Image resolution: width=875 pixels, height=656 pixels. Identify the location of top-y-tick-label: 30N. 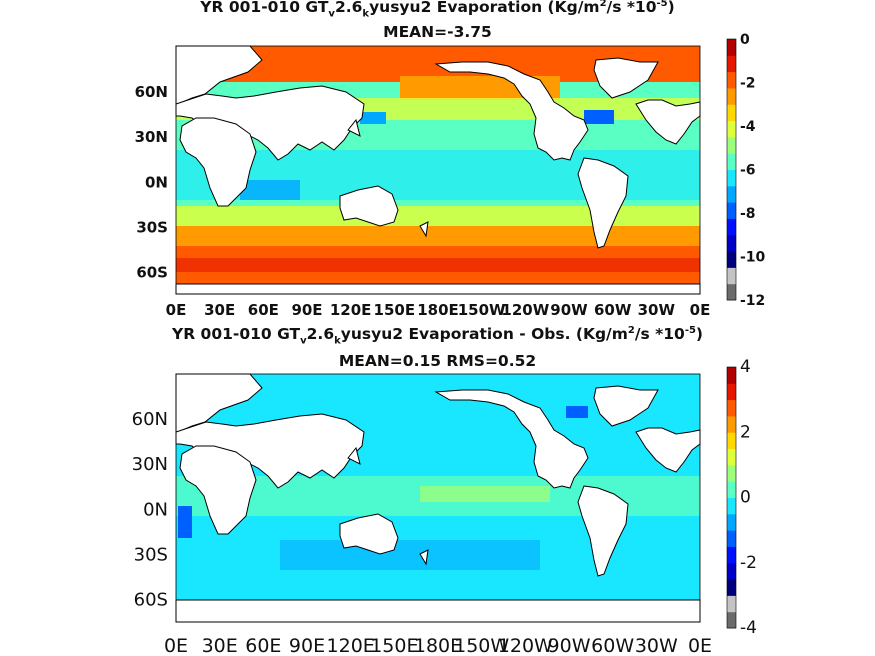
(151, 137).